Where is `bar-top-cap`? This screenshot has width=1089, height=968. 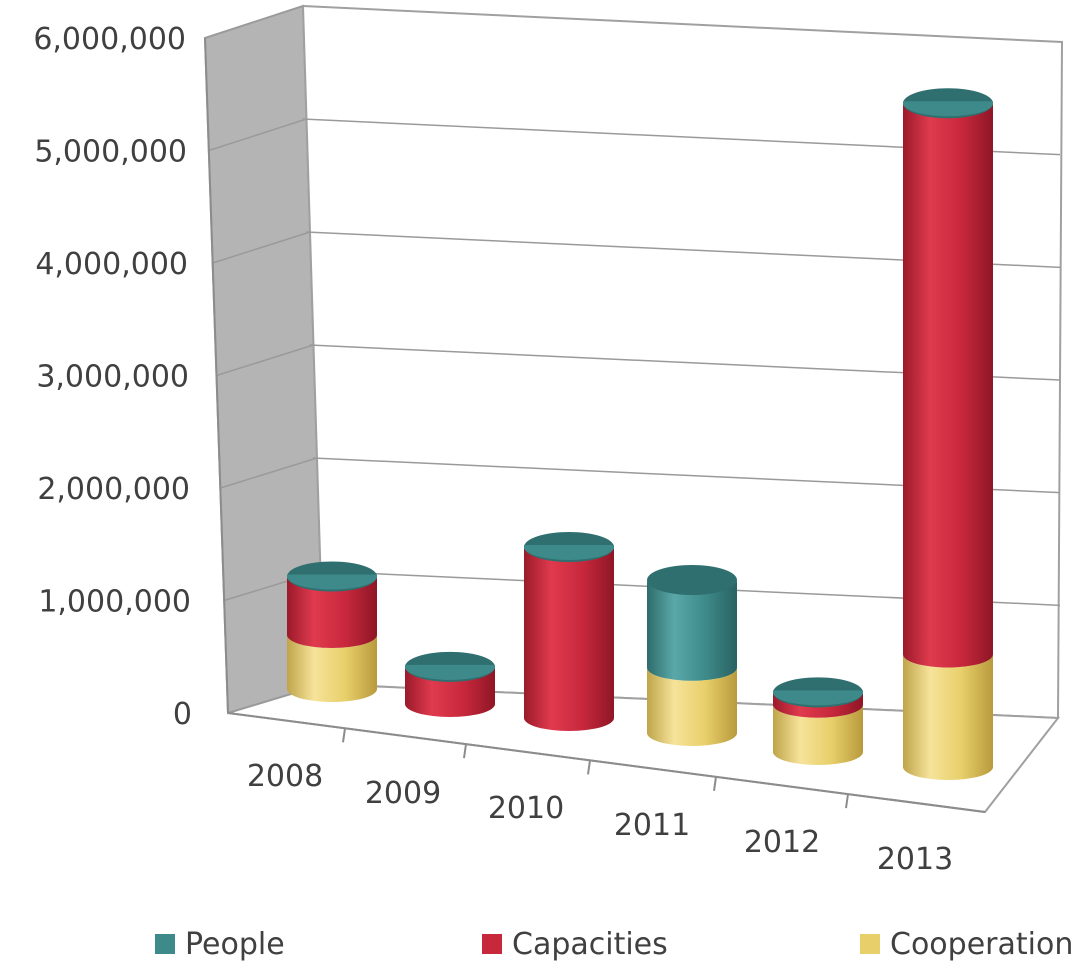 bar-top-cap is located at coordinates (692, 580).